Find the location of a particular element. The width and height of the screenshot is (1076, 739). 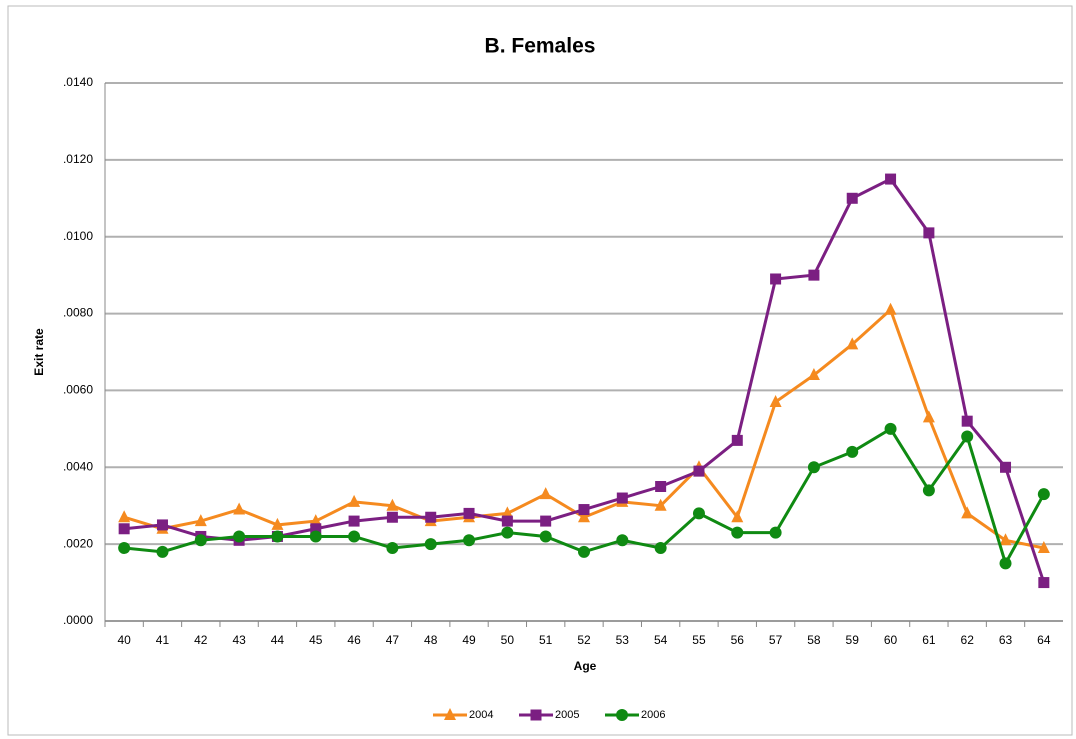

legend-label: 2006 is located at coordinates (653, 715).